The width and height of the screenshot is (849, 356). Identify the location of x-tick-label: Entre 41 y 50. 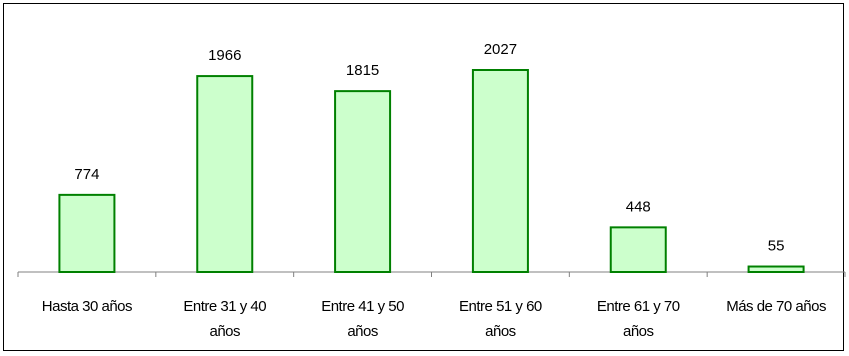
(362, 306).